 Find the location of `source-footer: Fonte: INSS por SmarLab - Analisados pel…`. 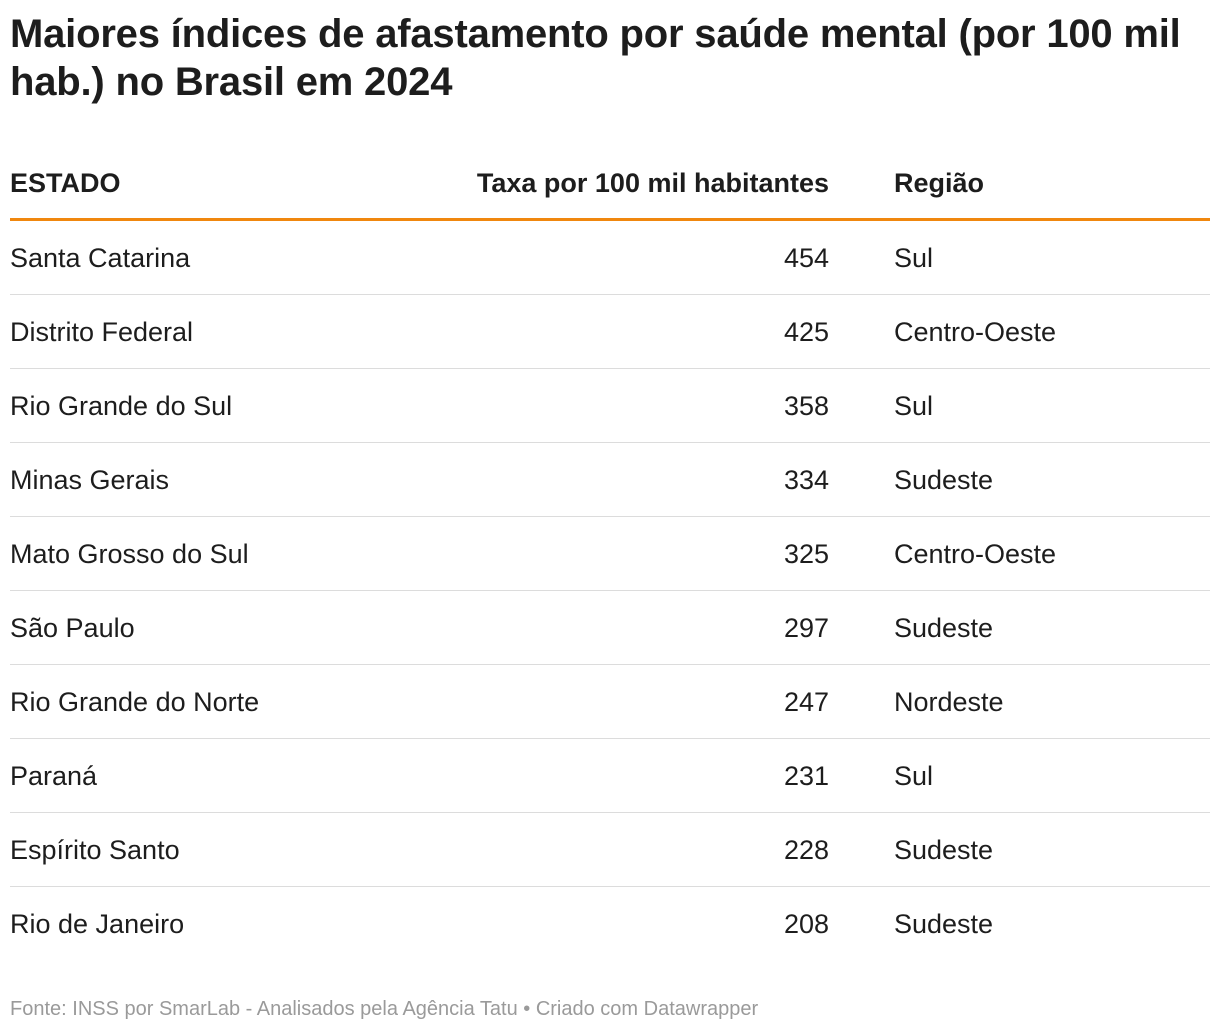

source-footer: Fonte: INSS por SmarLab - Analisados pel… is located at coordinates (384, 1009).